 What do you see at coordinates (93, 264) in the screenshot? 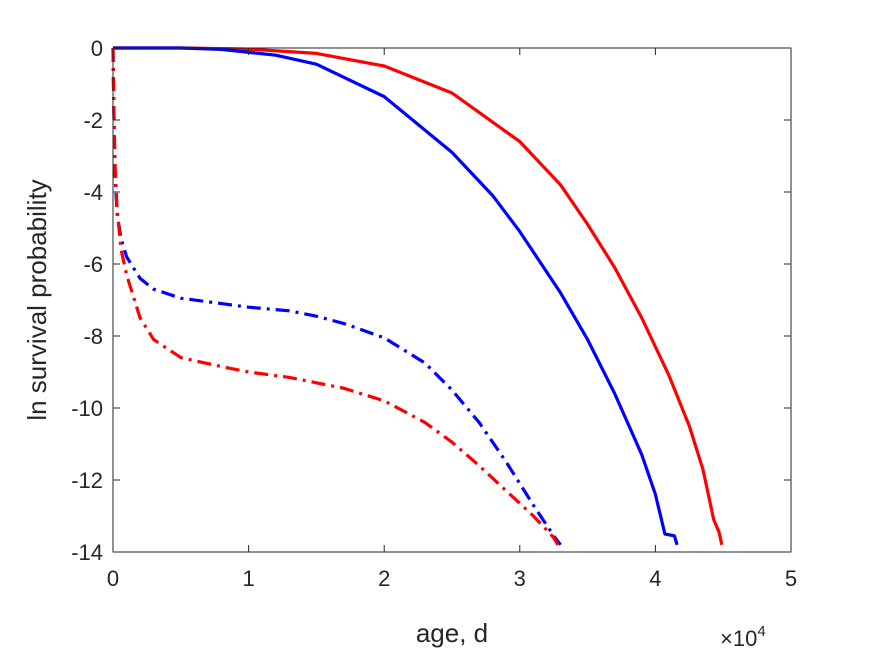
I see `y-tick-label: -6` at bounding box center [93, 264].